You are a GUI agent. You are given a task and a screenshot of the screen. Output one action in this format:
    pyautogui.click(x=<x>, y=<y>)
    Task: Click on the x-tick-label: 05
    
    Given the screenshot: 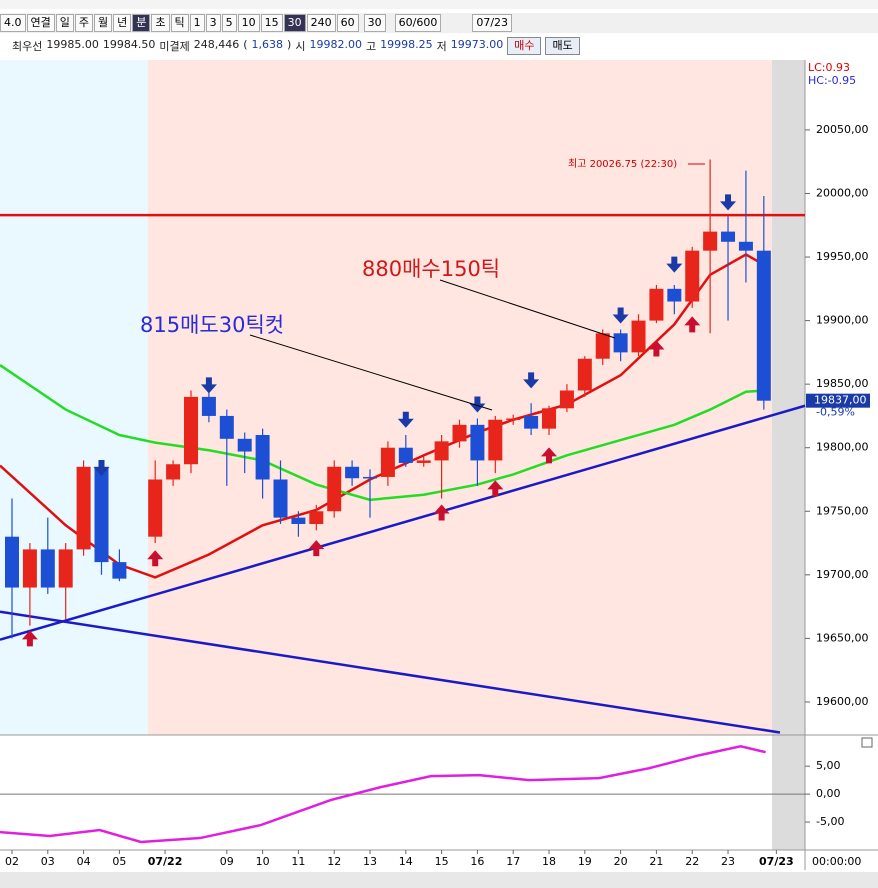 What is the action you would take?
    pyautogui.click(x=119, y=861)
    